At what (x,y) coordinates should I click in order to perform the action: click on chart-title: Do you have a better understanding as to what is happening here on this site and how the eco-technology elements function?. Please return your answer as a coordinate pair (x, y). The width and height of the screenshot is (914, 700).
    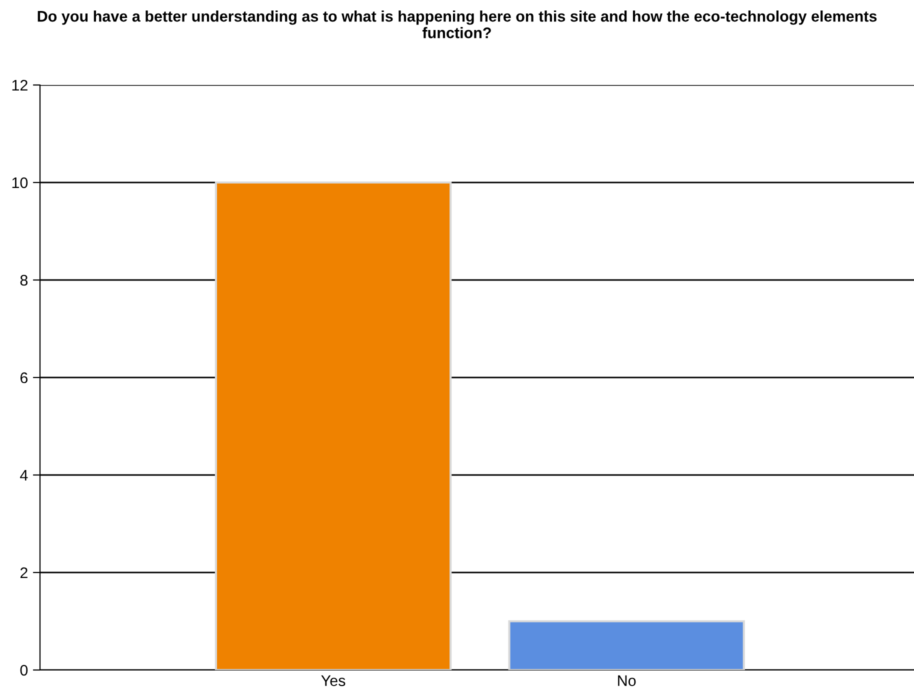
    Looking at the image, I should click on (457, 24).